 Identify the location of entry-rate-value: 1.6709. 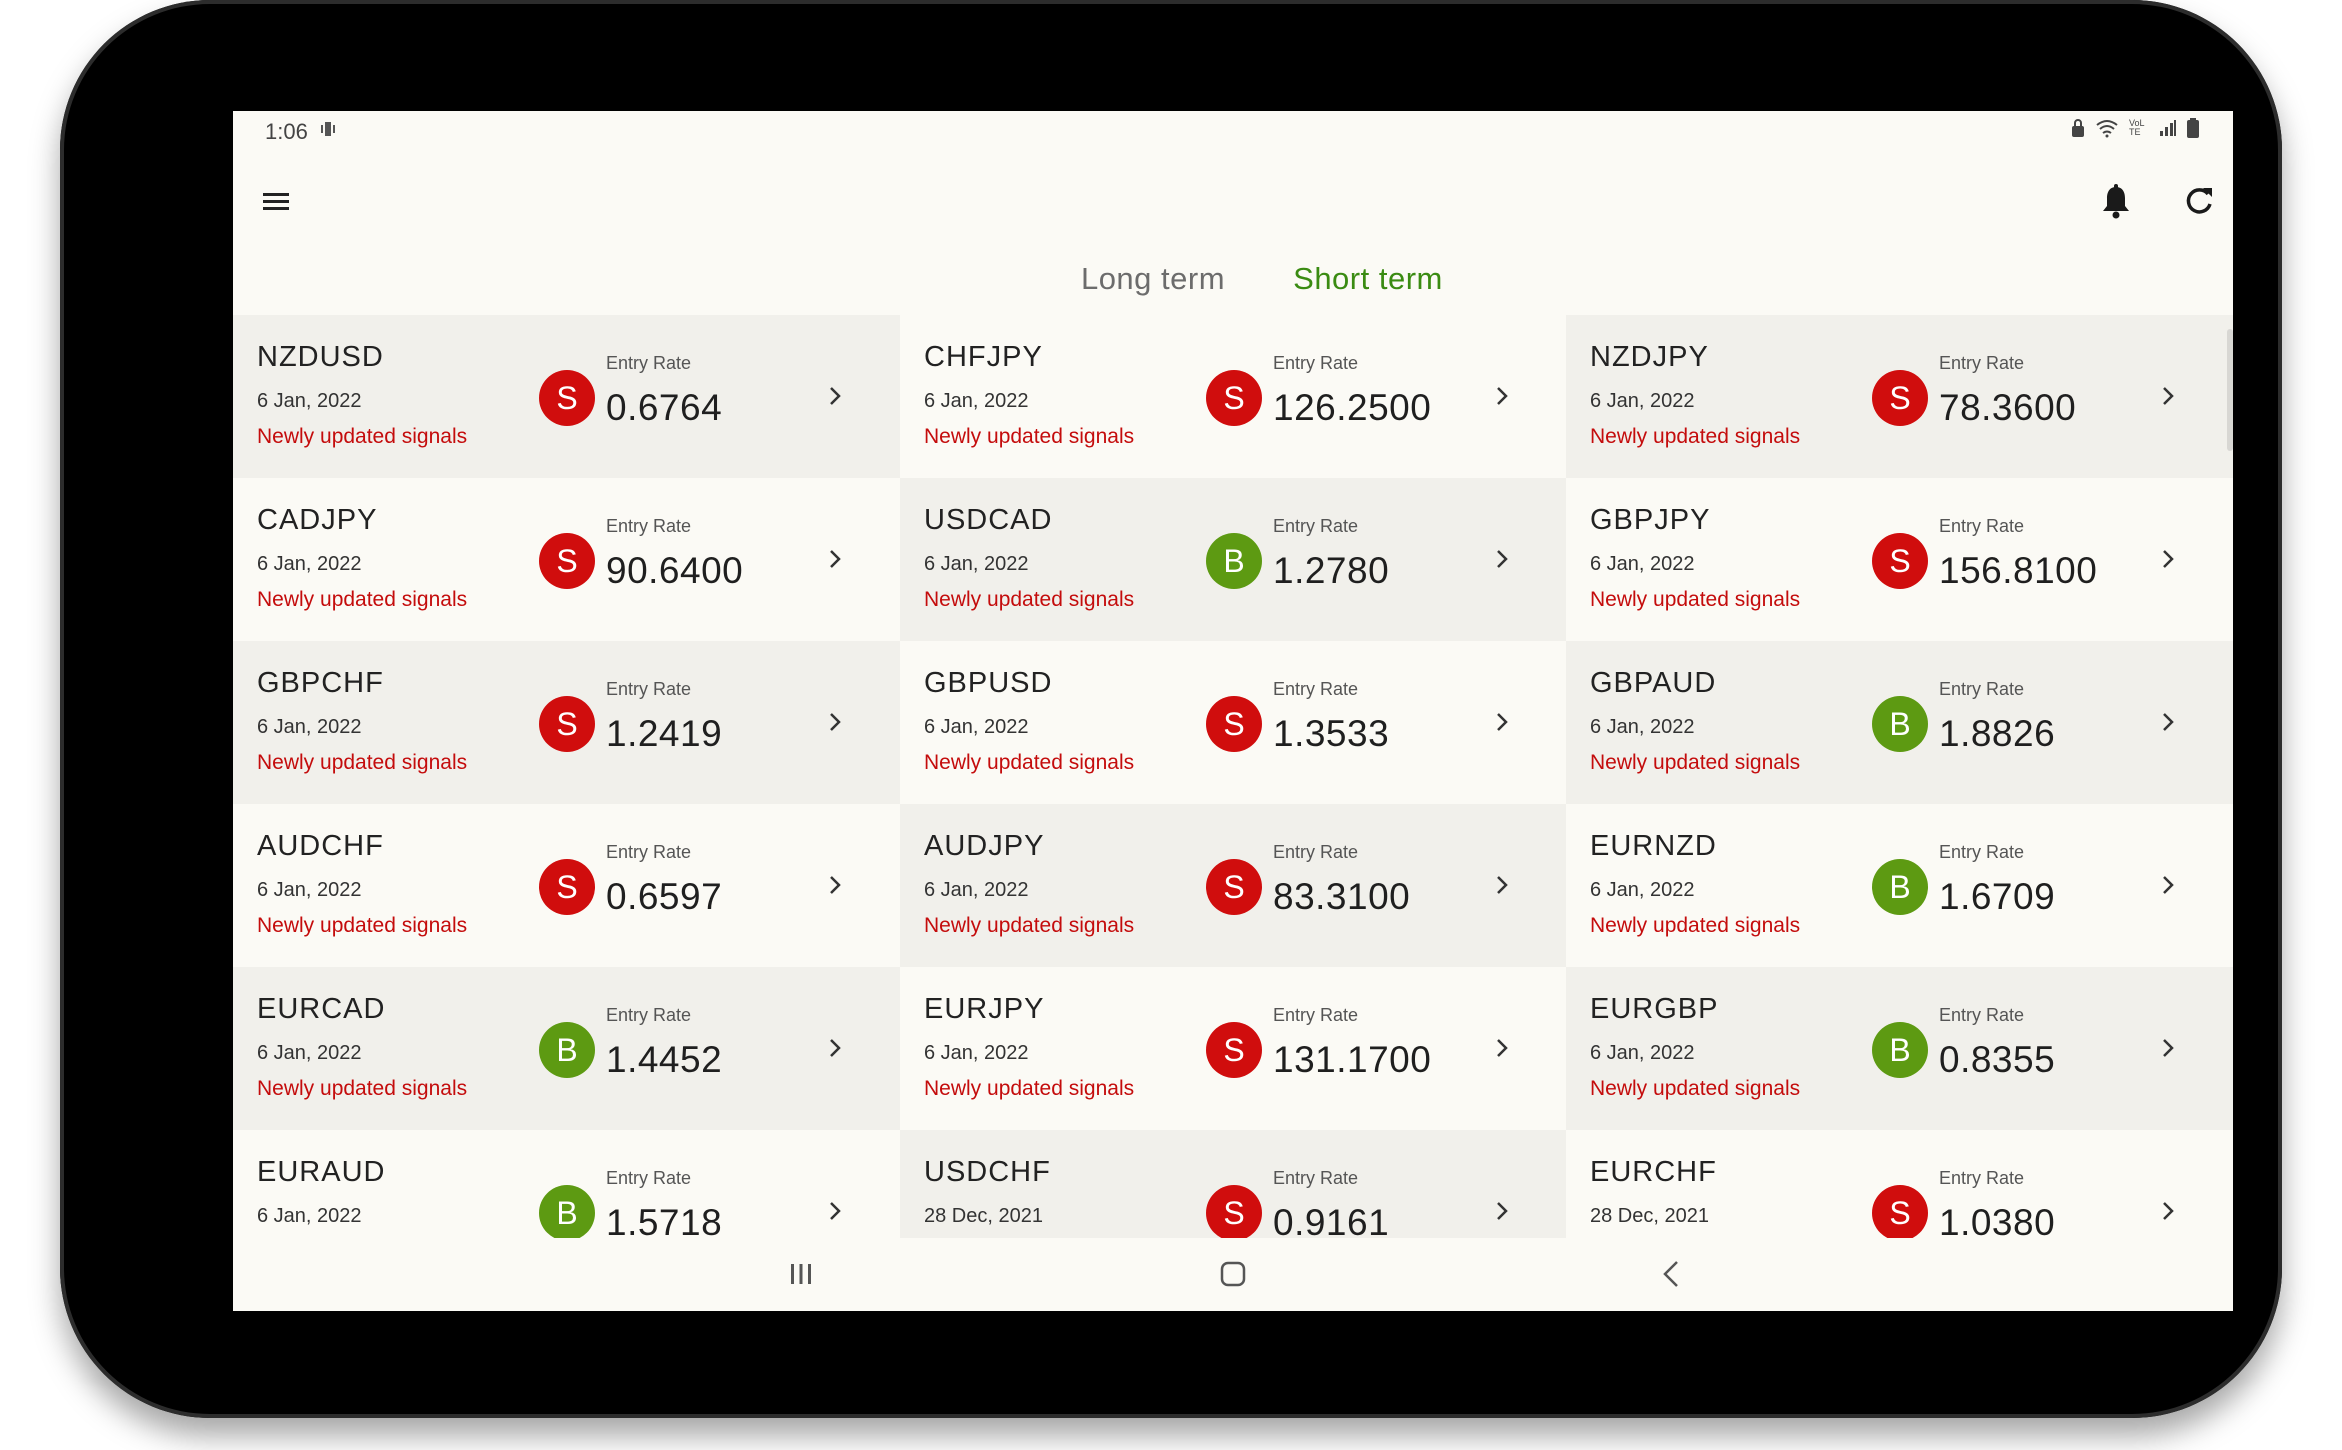
(1997, 896).